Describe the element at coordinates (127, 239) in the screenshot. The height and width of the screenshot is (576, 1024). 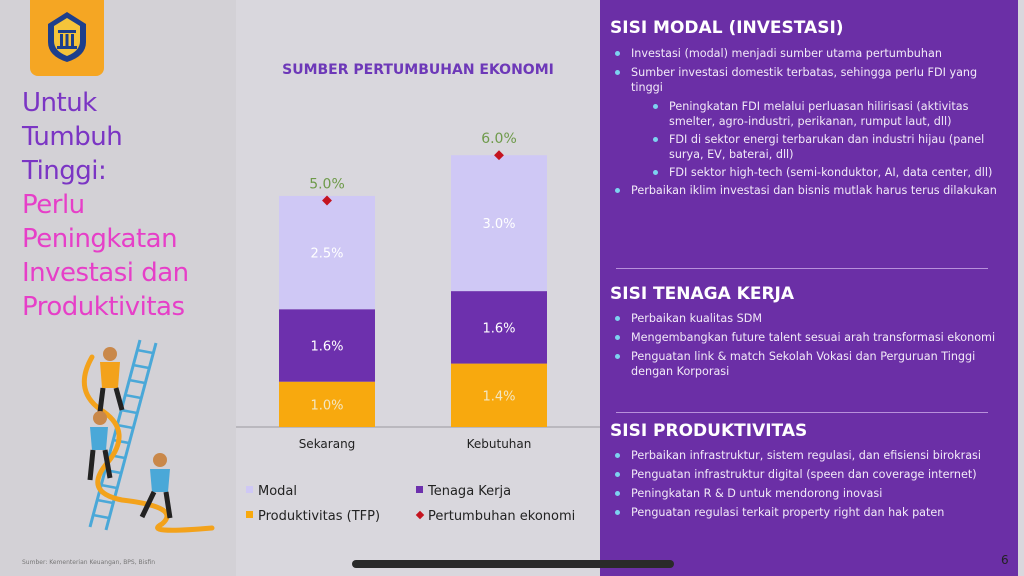
I see `title-line: Peningkatan` at that location.